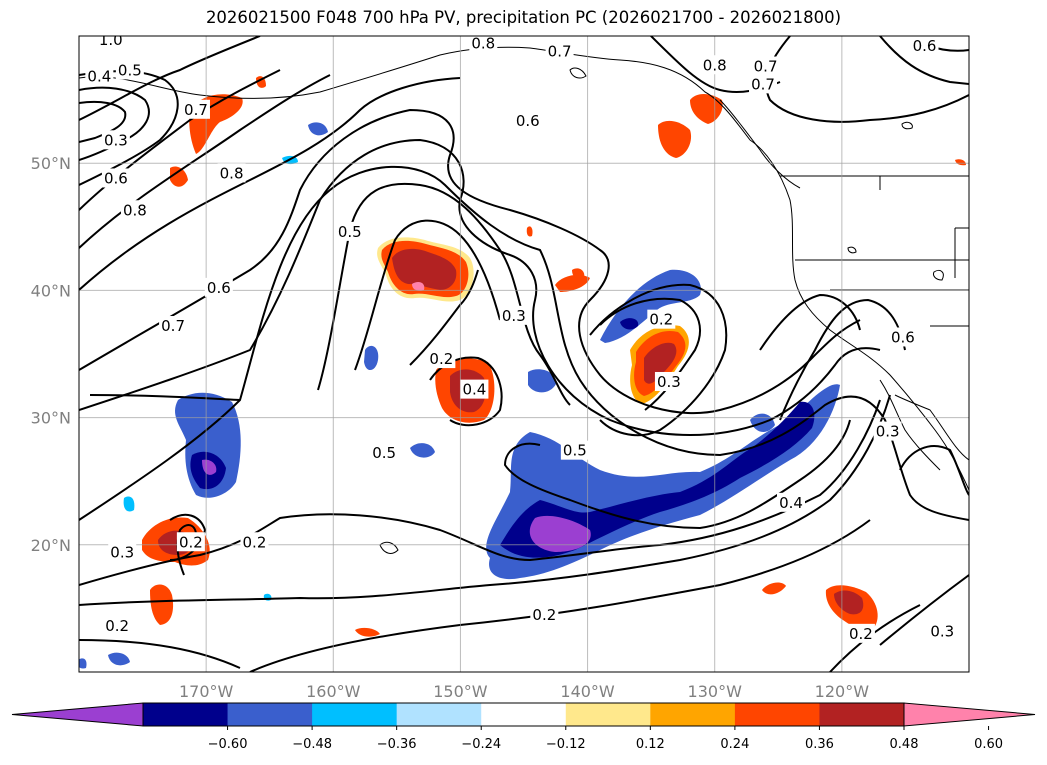 This screenshot has height=765, width=1047. I want to click on colorbar-tick-label: 0.12, so click(650, 744).